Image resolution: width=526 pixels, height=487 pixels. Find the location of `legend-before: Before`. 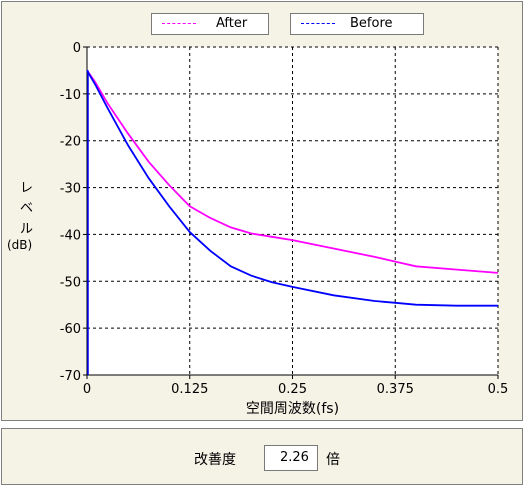

legend-before: Before is located at coordinates (357, 24).